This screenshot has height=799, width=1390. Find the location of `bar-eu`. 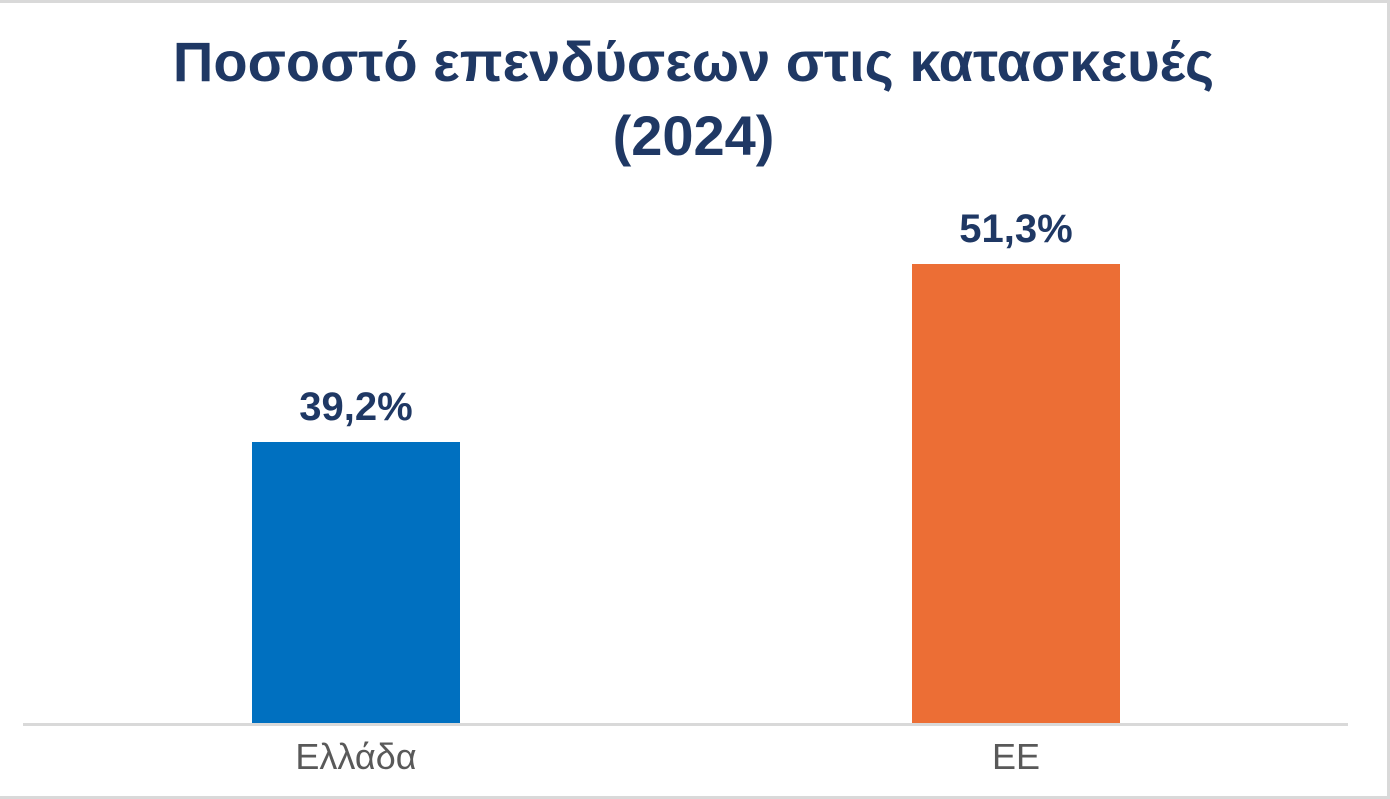

bar-eu is located at coordinates (1016, 493).